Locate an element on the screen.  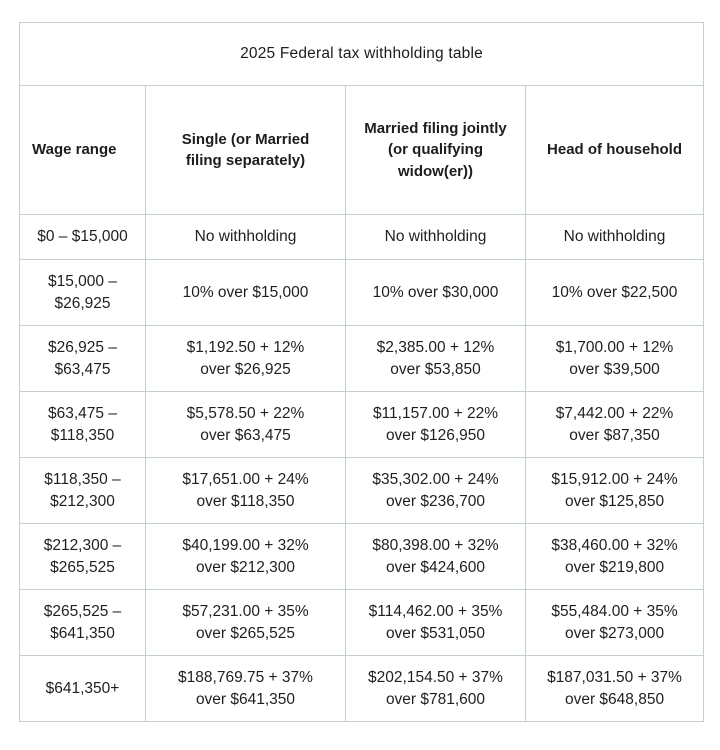
table-title-row: 2025 Federal tax withholding table is located at coordinates (361, 54).